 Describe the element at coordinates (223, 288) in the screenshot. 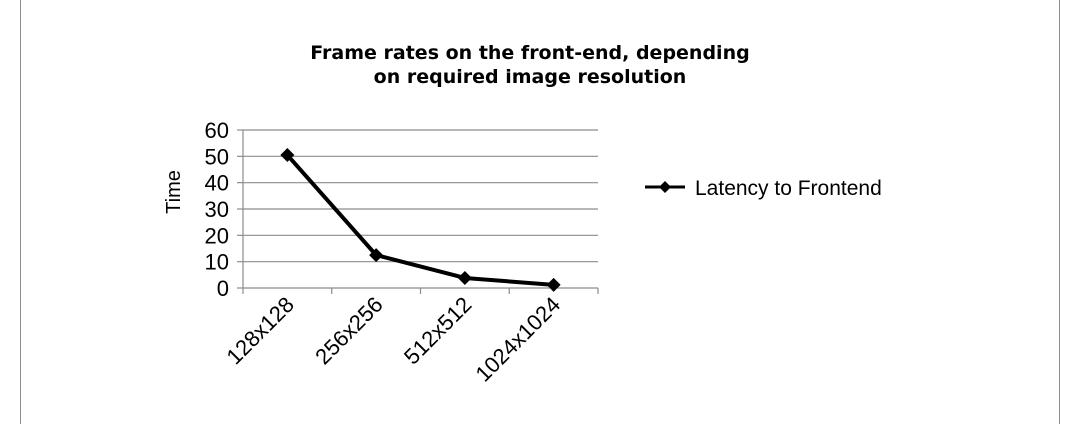

I see `y-tick-label: 0` at that location.